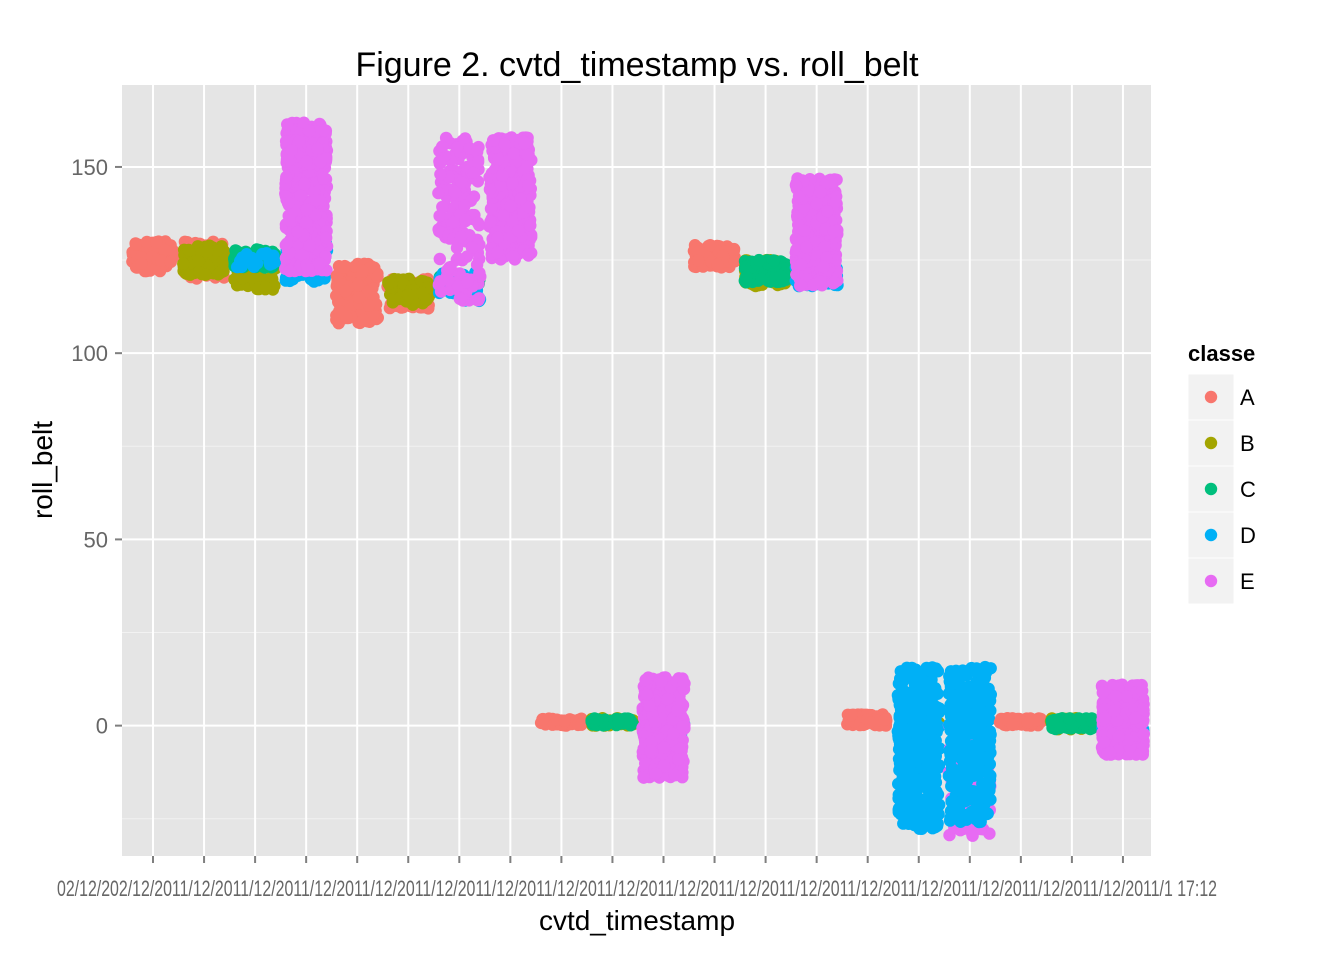 The width and height of the screenshot is (1344, 960). Describe the element at coordinates (1248, 535) in the screenshot. I see `legend-label: D` at that location.